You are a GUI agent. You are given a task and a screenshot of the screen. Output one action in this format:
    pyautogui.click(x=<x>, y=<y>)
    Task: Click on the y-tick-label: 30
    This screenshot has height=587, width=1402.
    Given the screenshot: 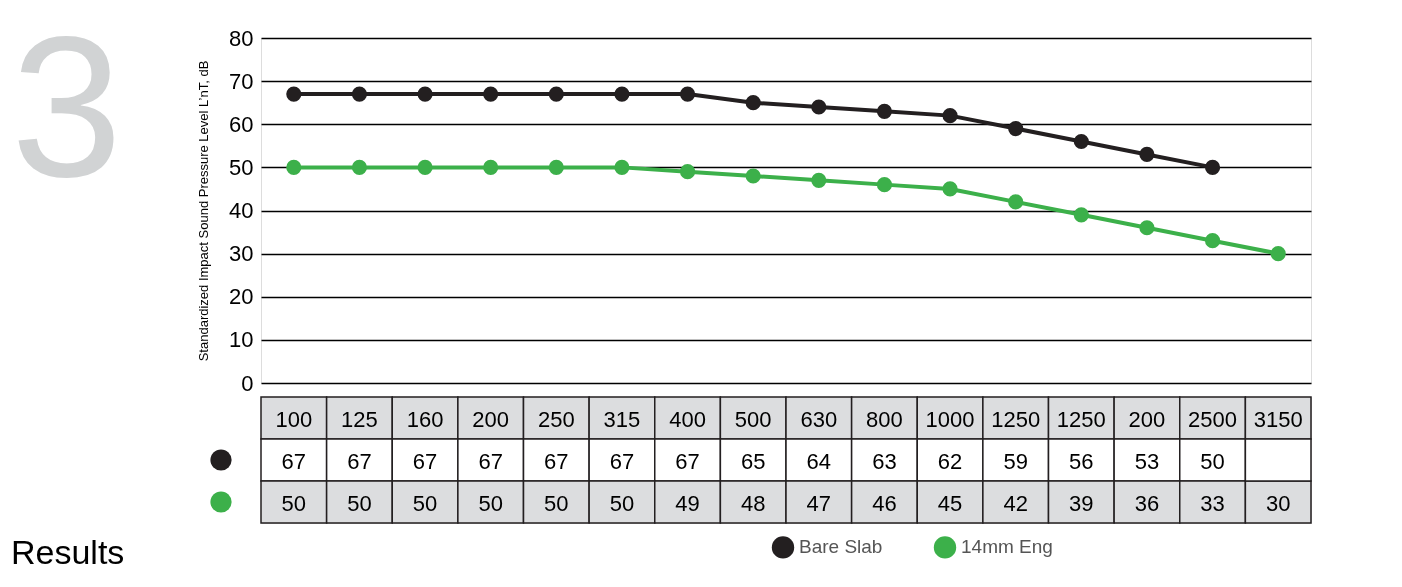 What is the action you would take?
    pyautogui.click(x=241, y=254)
    